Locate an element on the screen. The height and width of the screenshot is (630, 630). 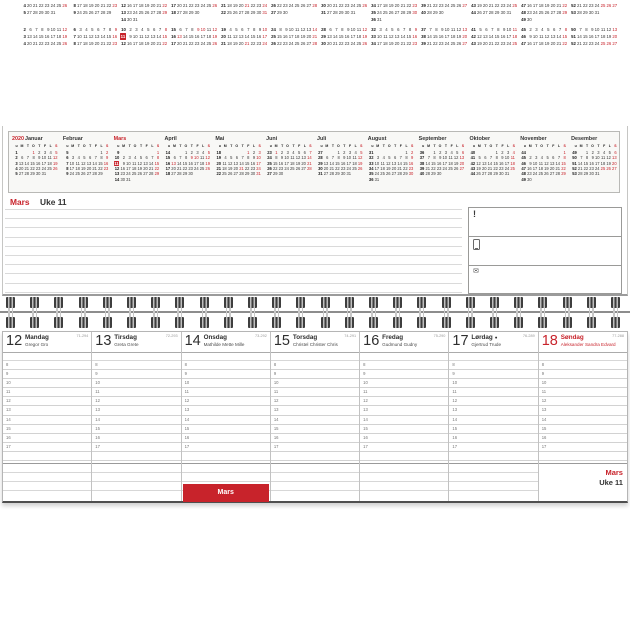
day-number: 30 is located at coordinates (285, 12).